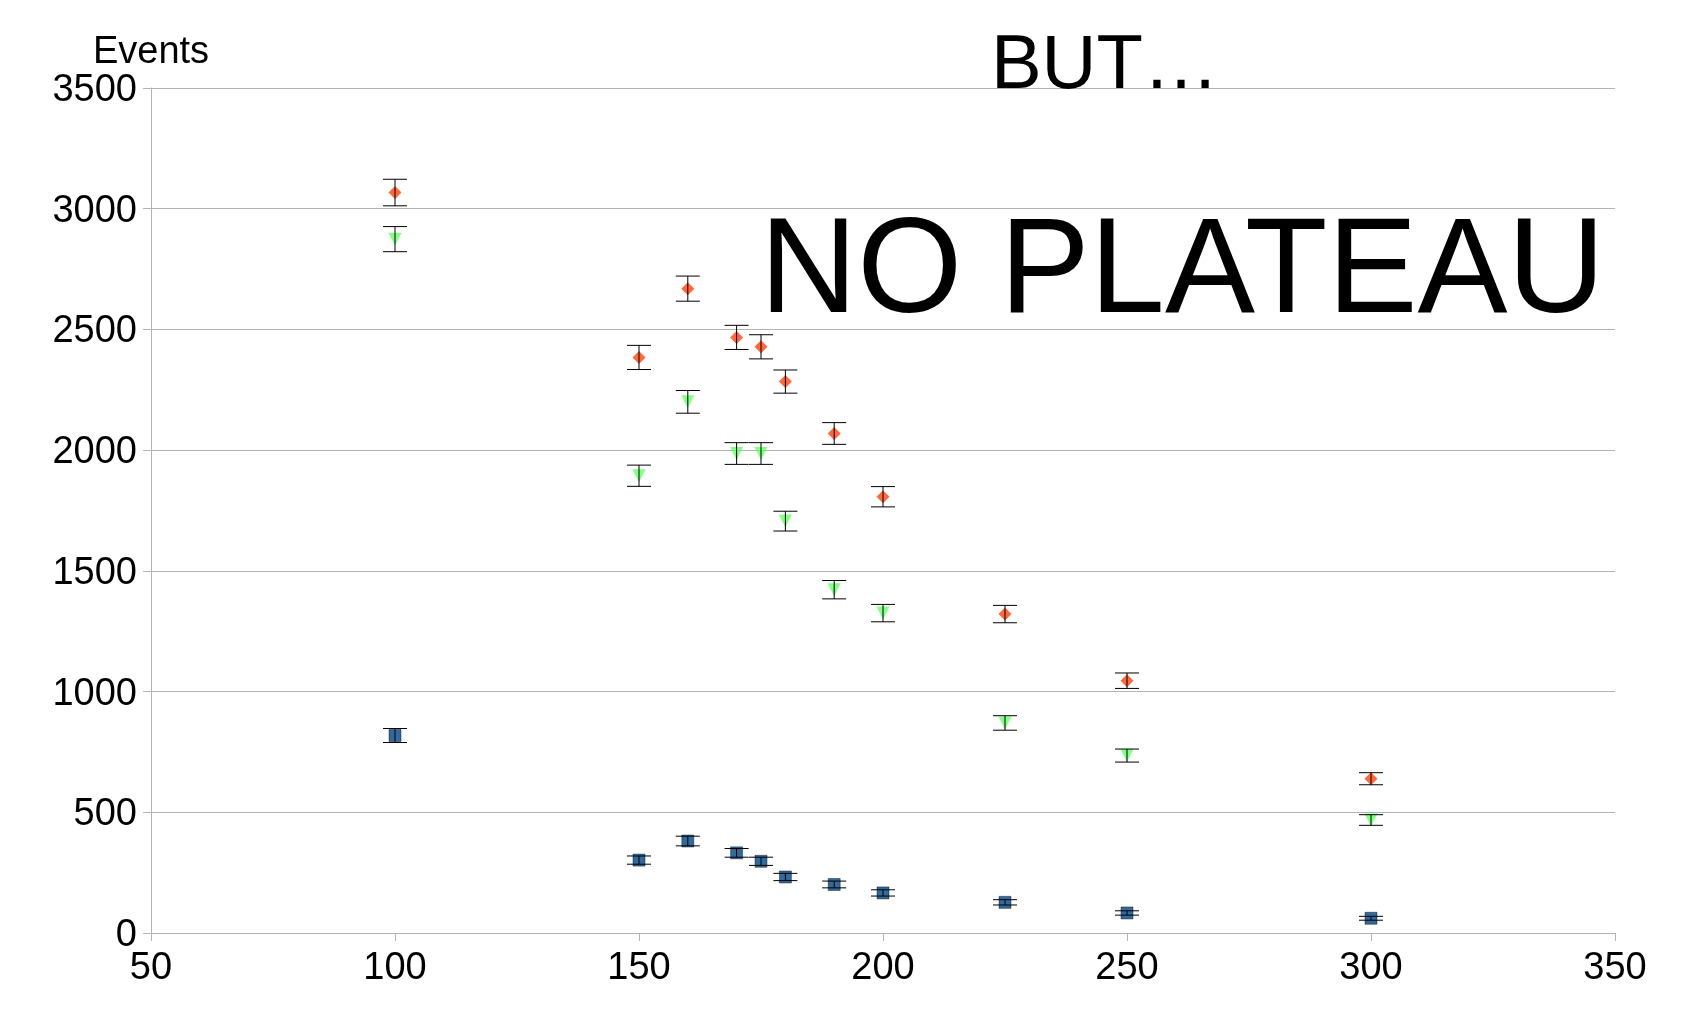 This screenshot has height=1017, width=1683. Describe the element at coordinates (94, 208) in the screenshot. I see `y-tick-label: 3000` at that location.